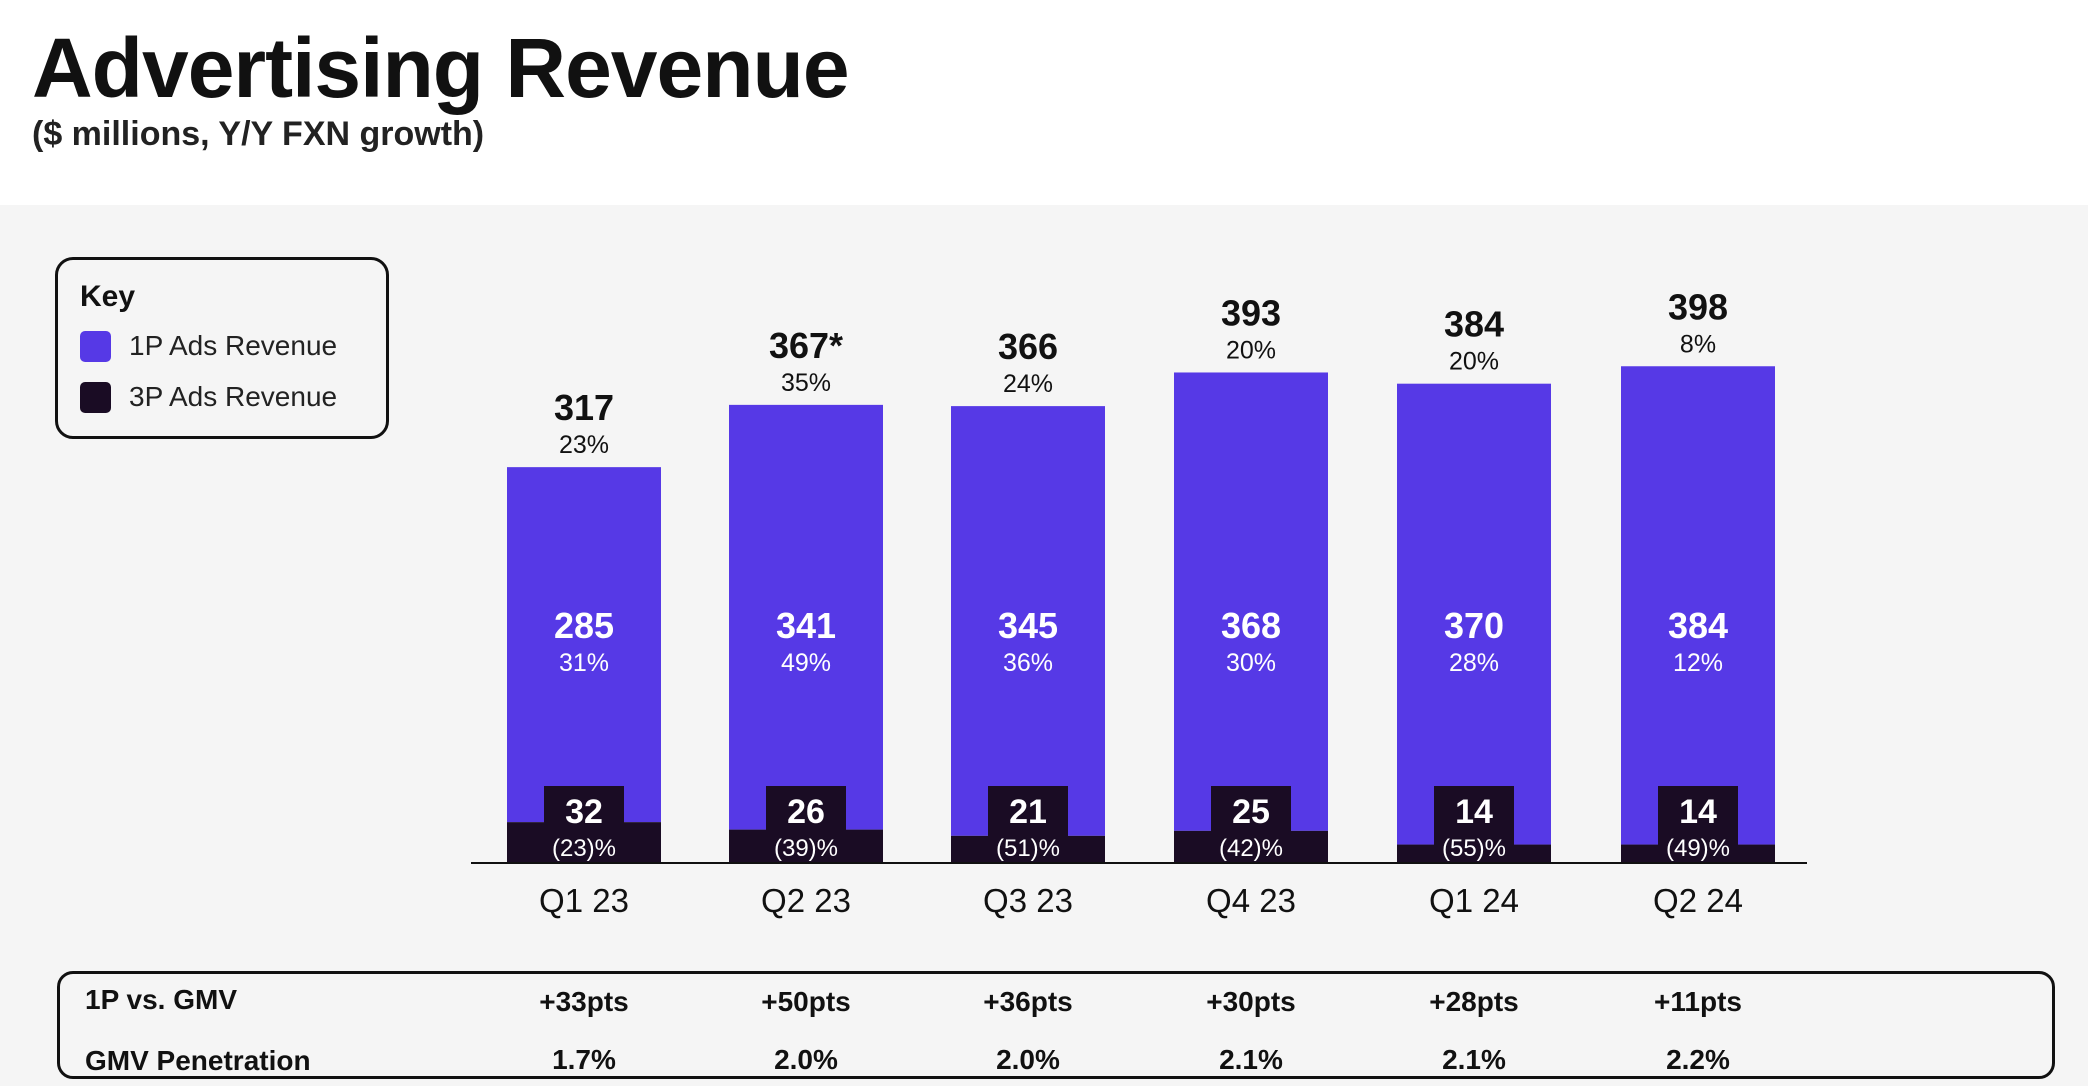 The height and width of the screenshot is (1086, 2088). I want to click on total-growth-label-q1-23: 23%, so click(584, 445).